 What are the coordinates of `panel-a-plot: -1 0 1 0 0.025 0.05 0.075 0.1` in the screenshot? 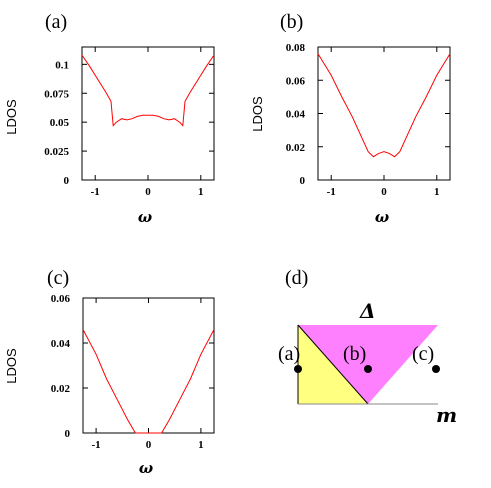 It's located at (129, 122).